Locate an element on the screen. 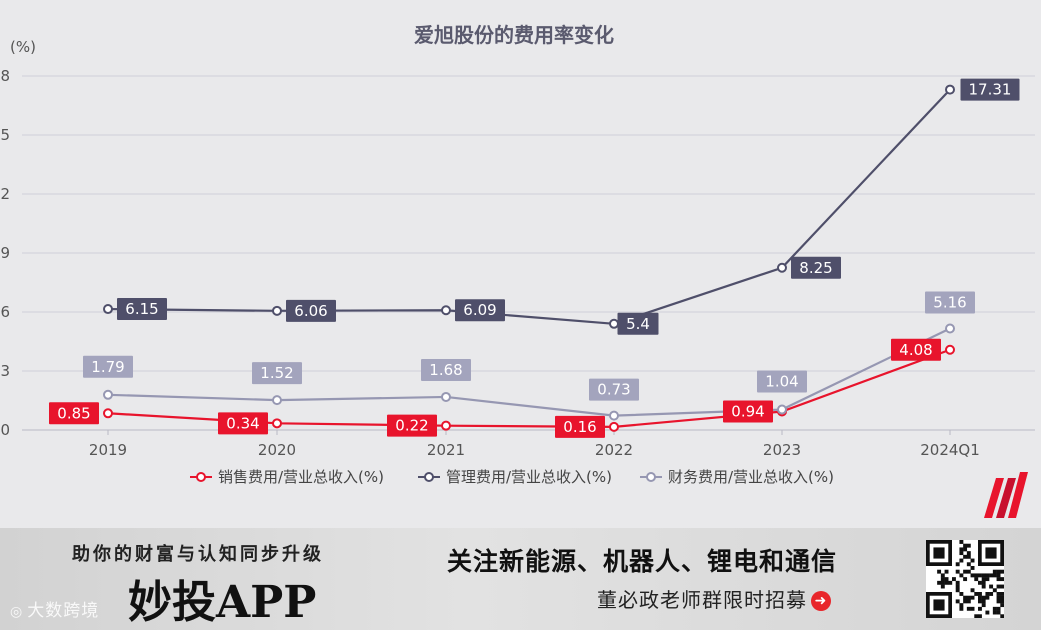  data-label: 0.85 is located at coordinates (73, 413).